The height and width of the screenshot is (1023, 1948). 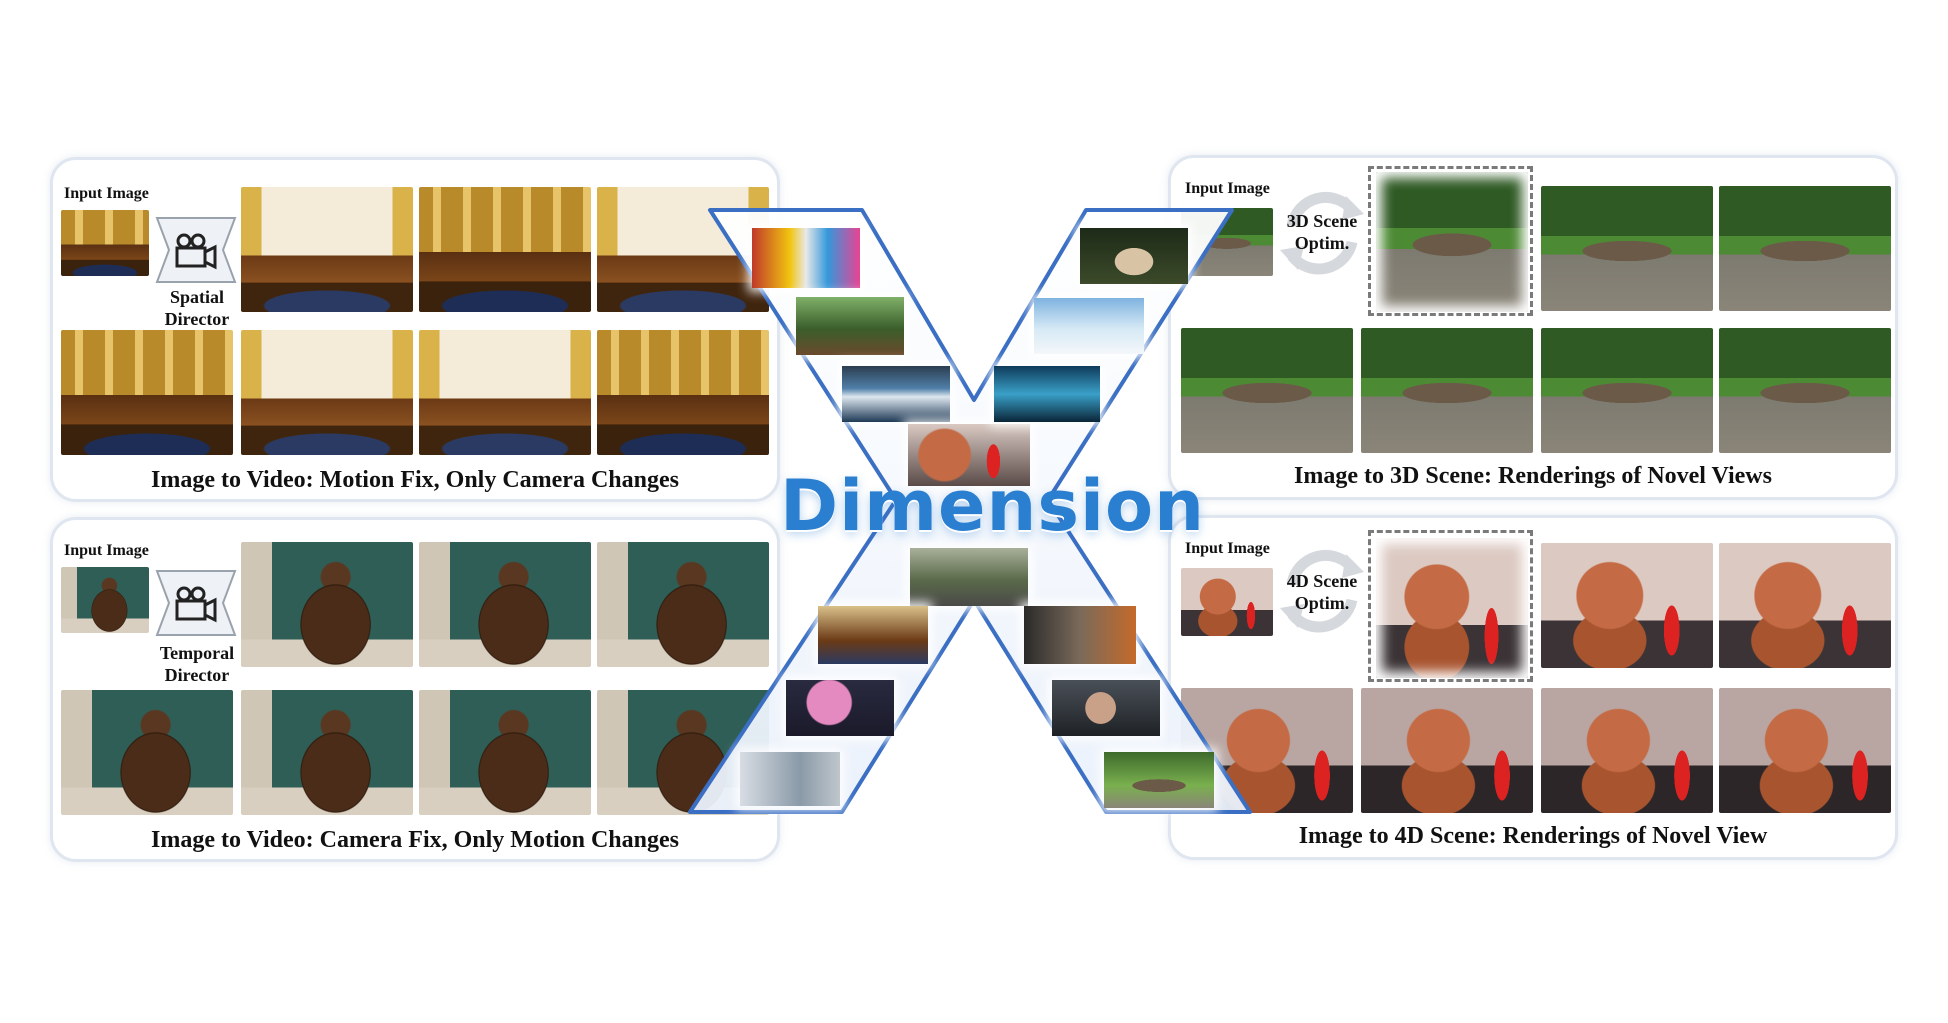 I want to click on x-thumbnail-garden-table, so click(x=1159, y=780).